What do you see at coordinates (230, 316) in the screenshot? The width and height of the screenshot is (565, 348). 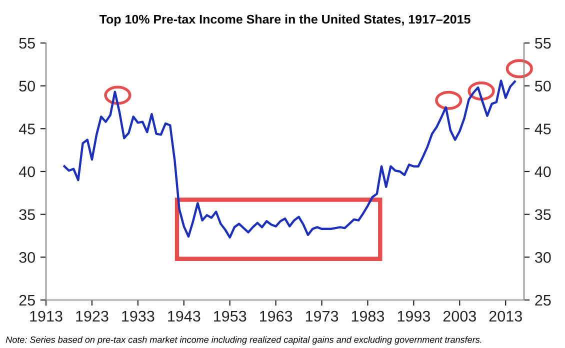 I see `x-tick-label: 1953` at bounding box center [230, 316].